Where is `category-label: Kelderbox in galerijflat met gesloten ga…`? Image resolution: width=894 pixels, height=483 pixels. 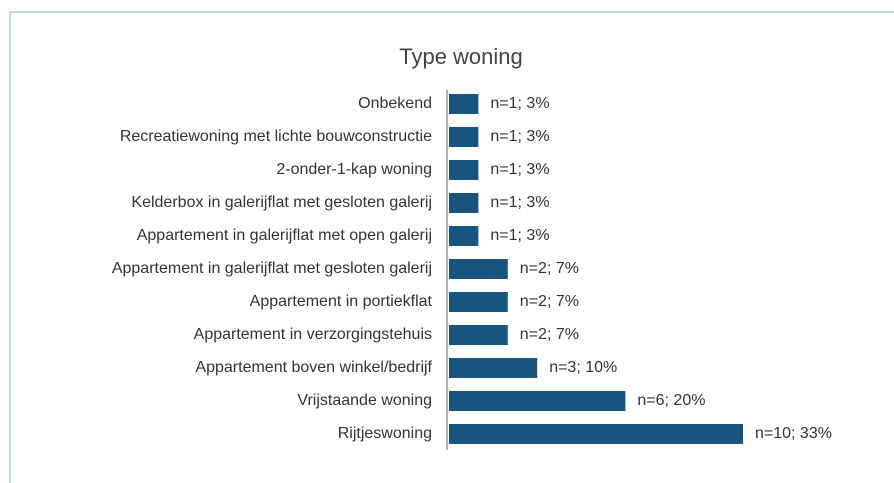 category-label: Kelderbox in galerijflat met gesloten ga… is located at coordinates (281, 202).